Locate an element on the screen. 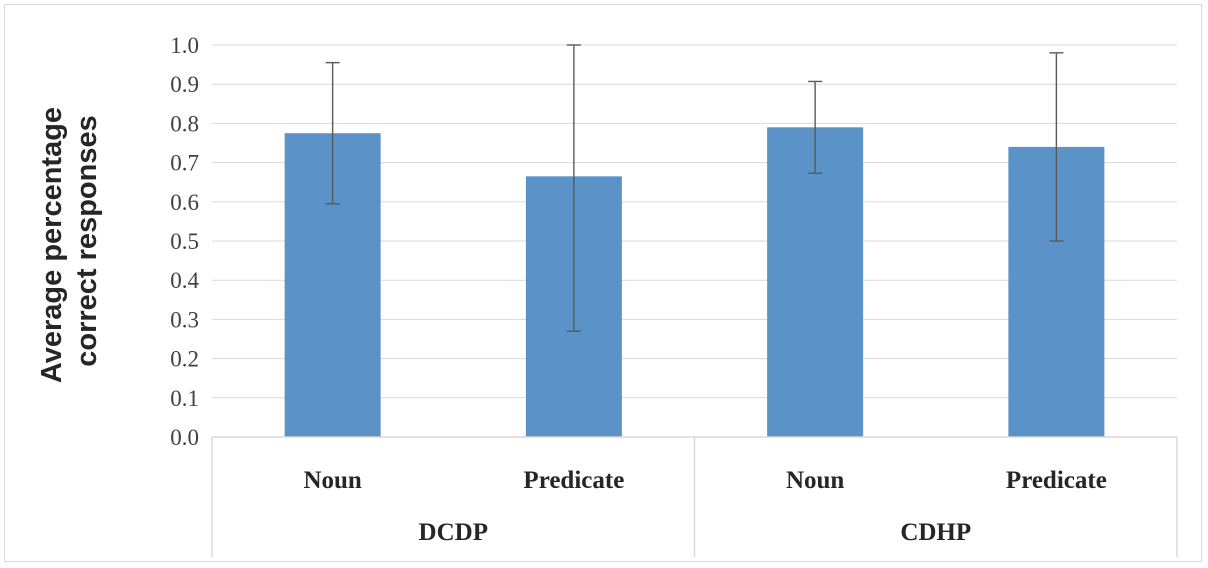 This screenshot has width=1208, height=568. x-category-labels: Noun Predicate DCDP Noun Predicate CDHP is located at coordinates (704, 506).